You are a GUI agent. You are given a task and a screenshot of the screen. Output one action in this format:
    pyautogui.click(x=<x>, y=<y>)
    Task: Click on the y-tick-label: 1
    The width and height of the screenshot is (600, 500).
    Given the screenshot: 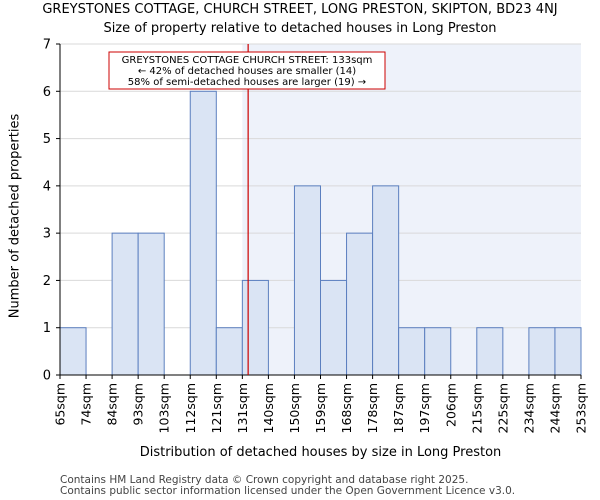 What is the action you would take?
    pyautogui.click(x=47, y=328)
    